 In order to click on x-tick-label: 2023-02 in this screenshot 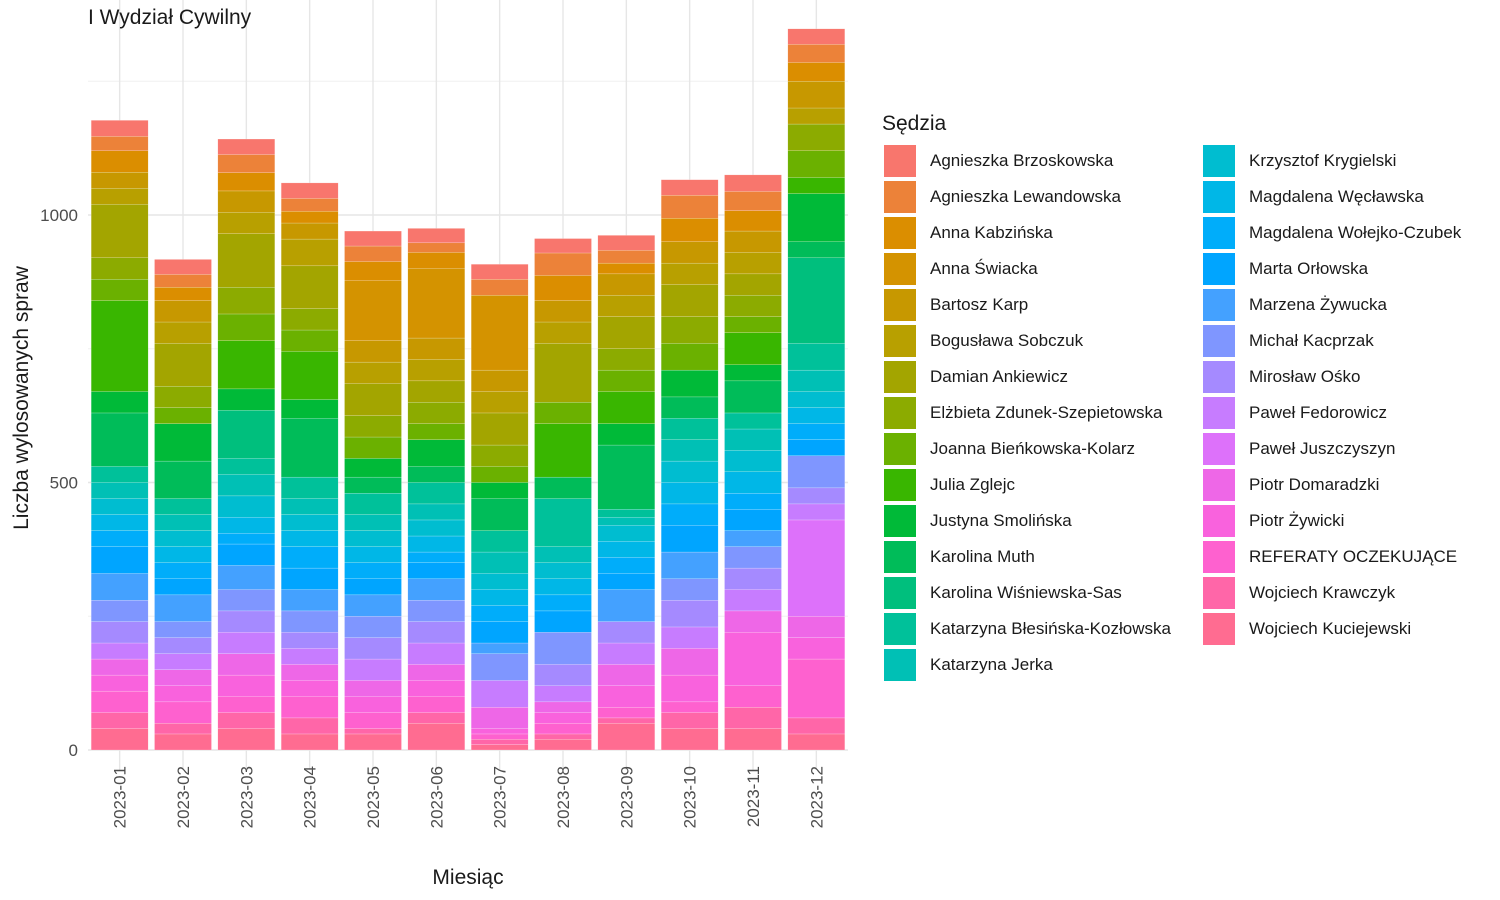, I will do `click(183, 797)`.